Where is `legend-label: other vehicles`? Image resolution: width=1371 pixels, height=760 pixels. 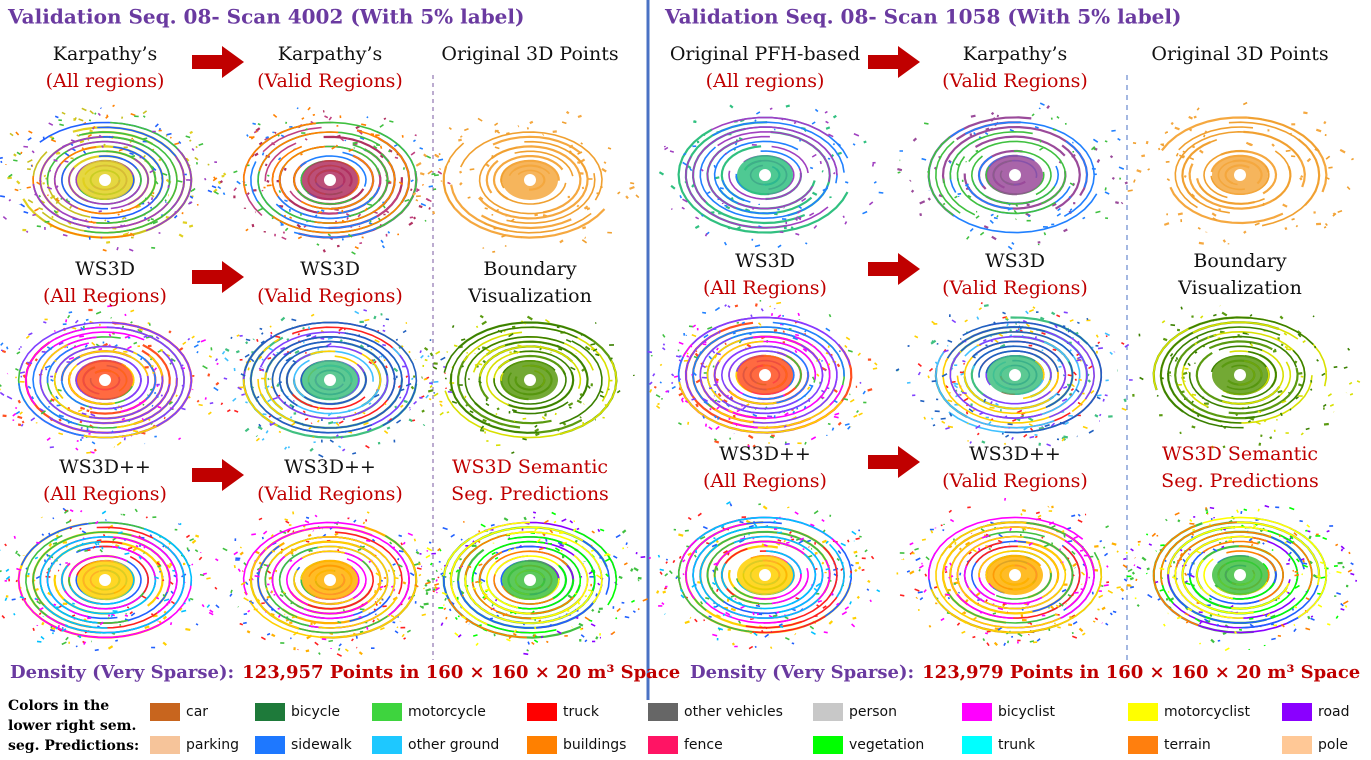
legend-label: other vehicles is located at coordinates (733, 712).